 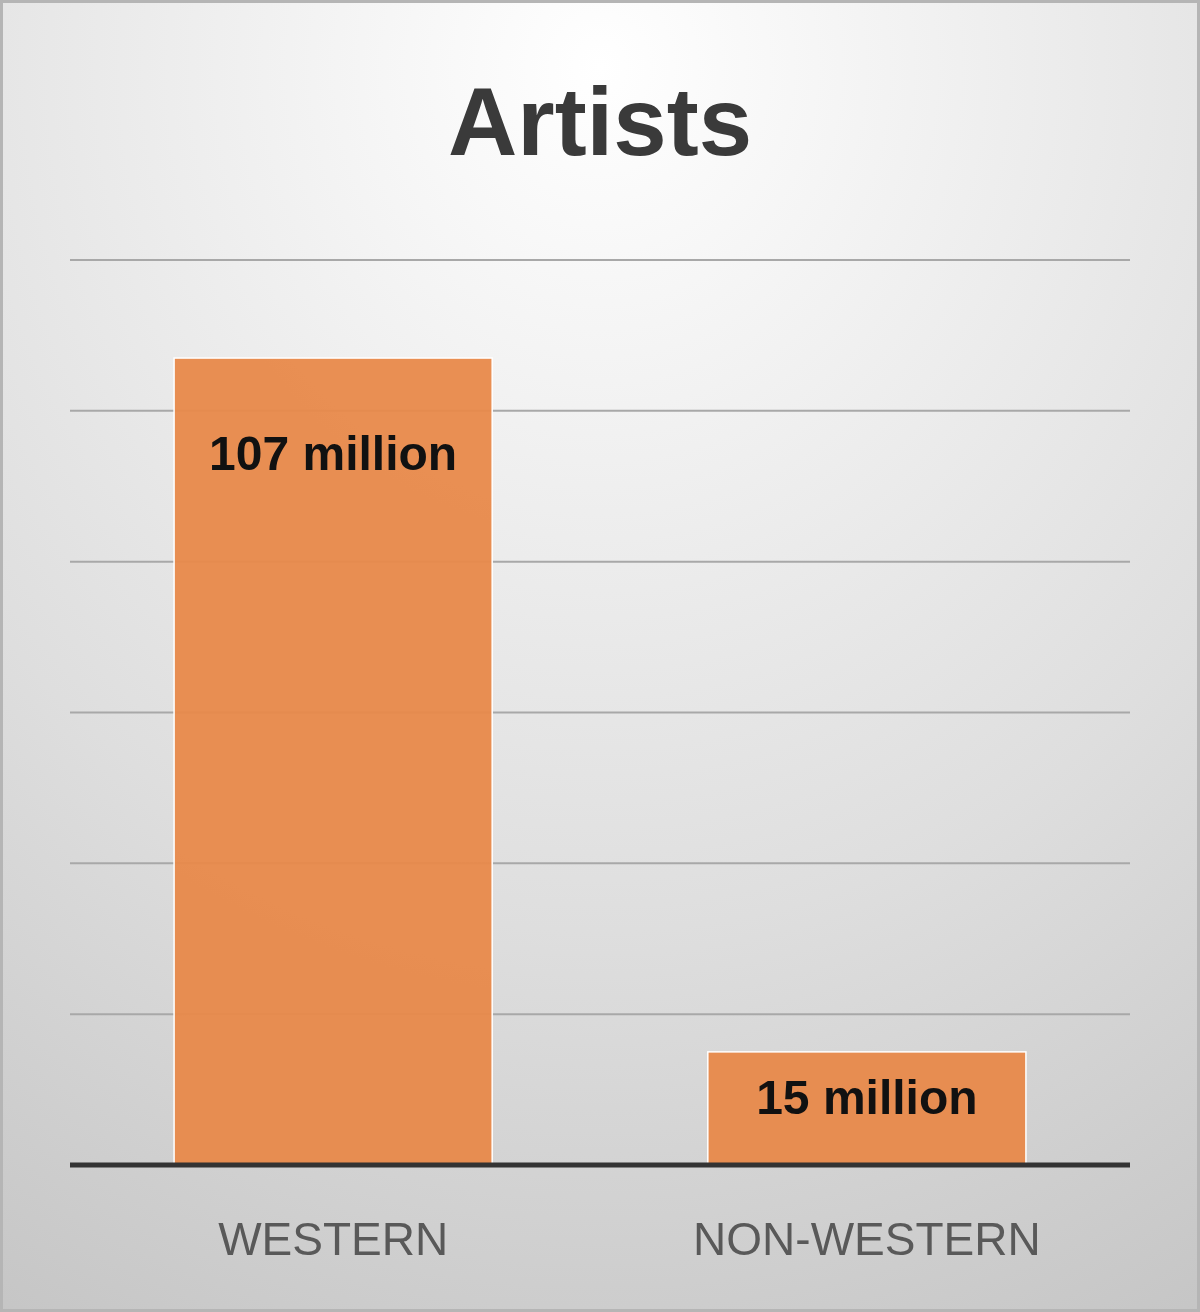 I want to click on x-tick-label: WESTERN, so click(x=333, y=1239).